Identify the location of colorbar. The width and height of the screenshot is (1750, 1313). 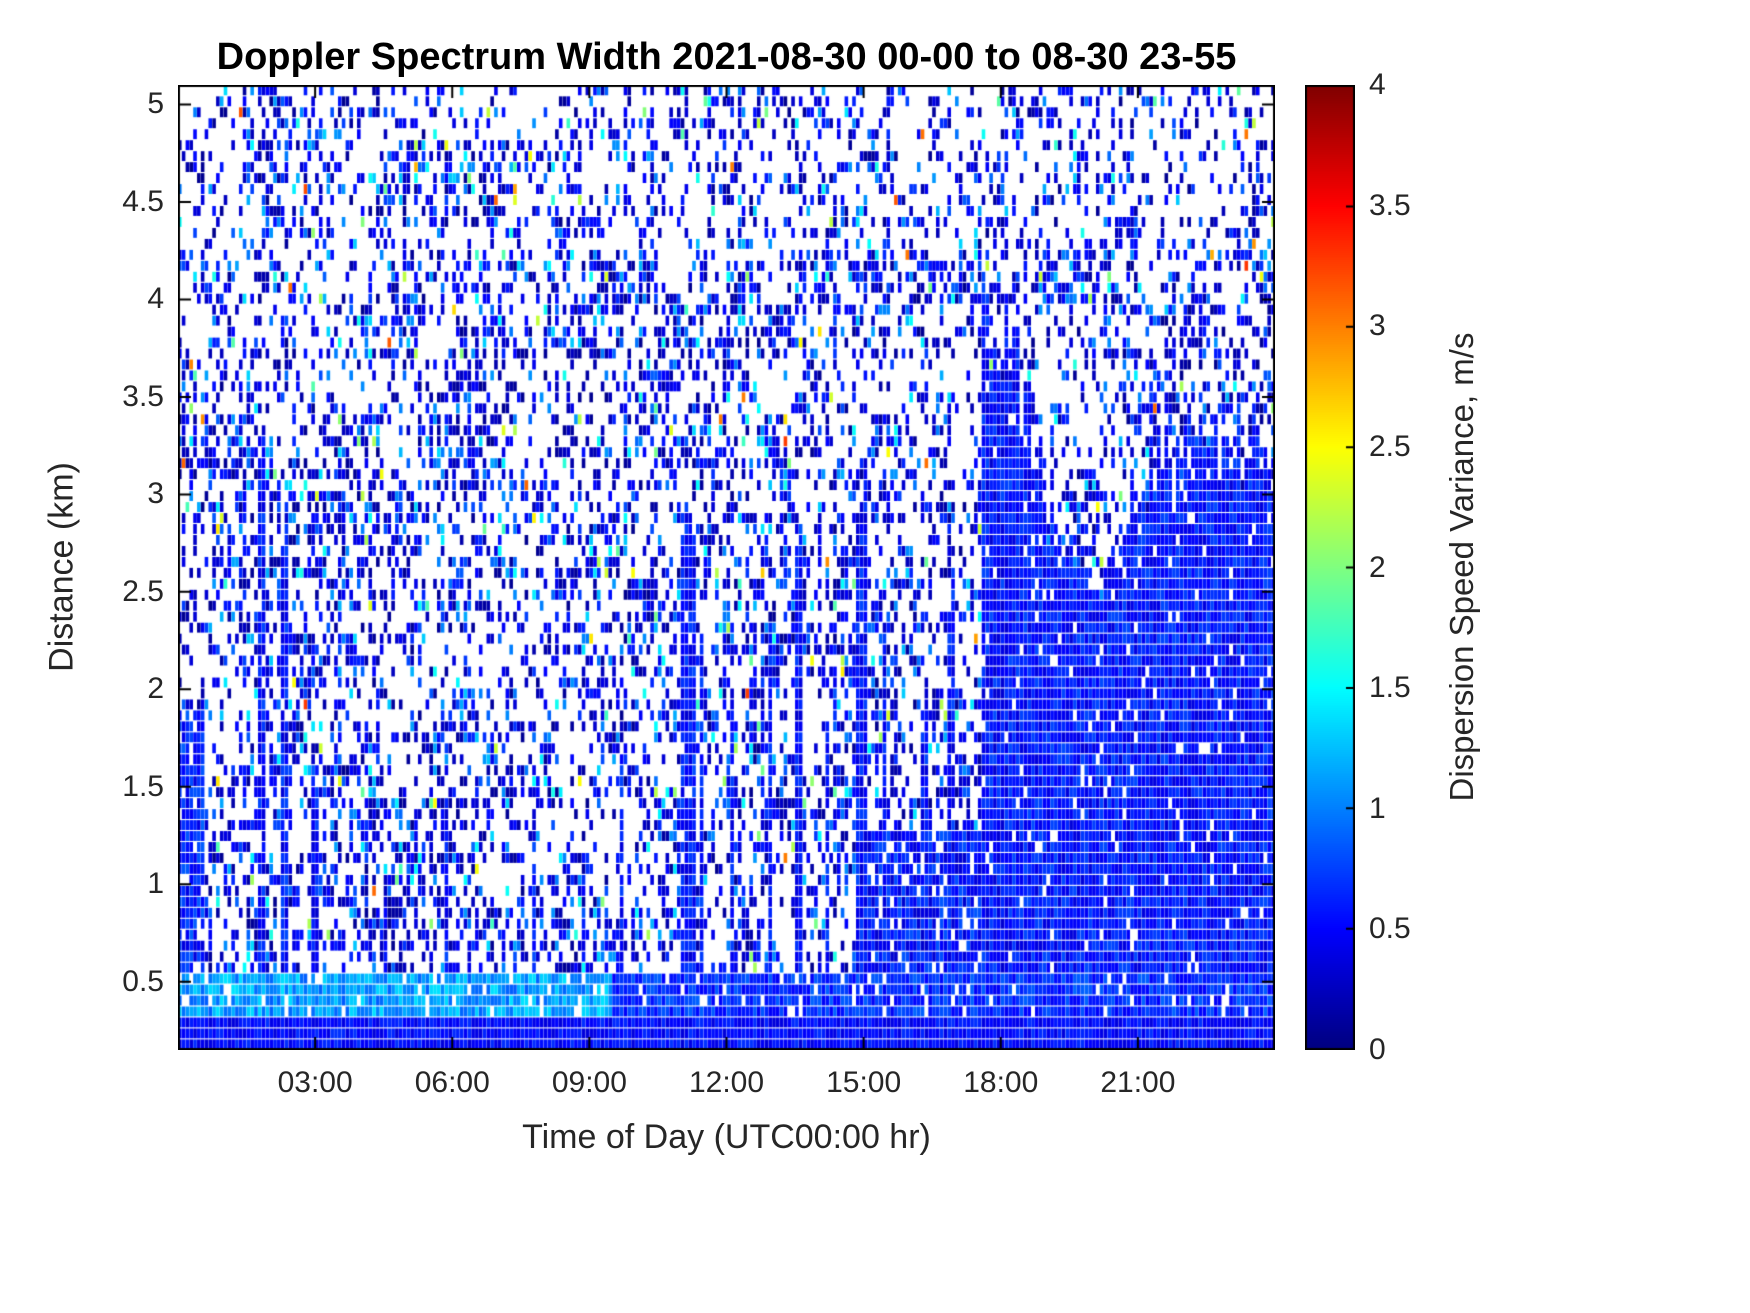
(1330, 567).